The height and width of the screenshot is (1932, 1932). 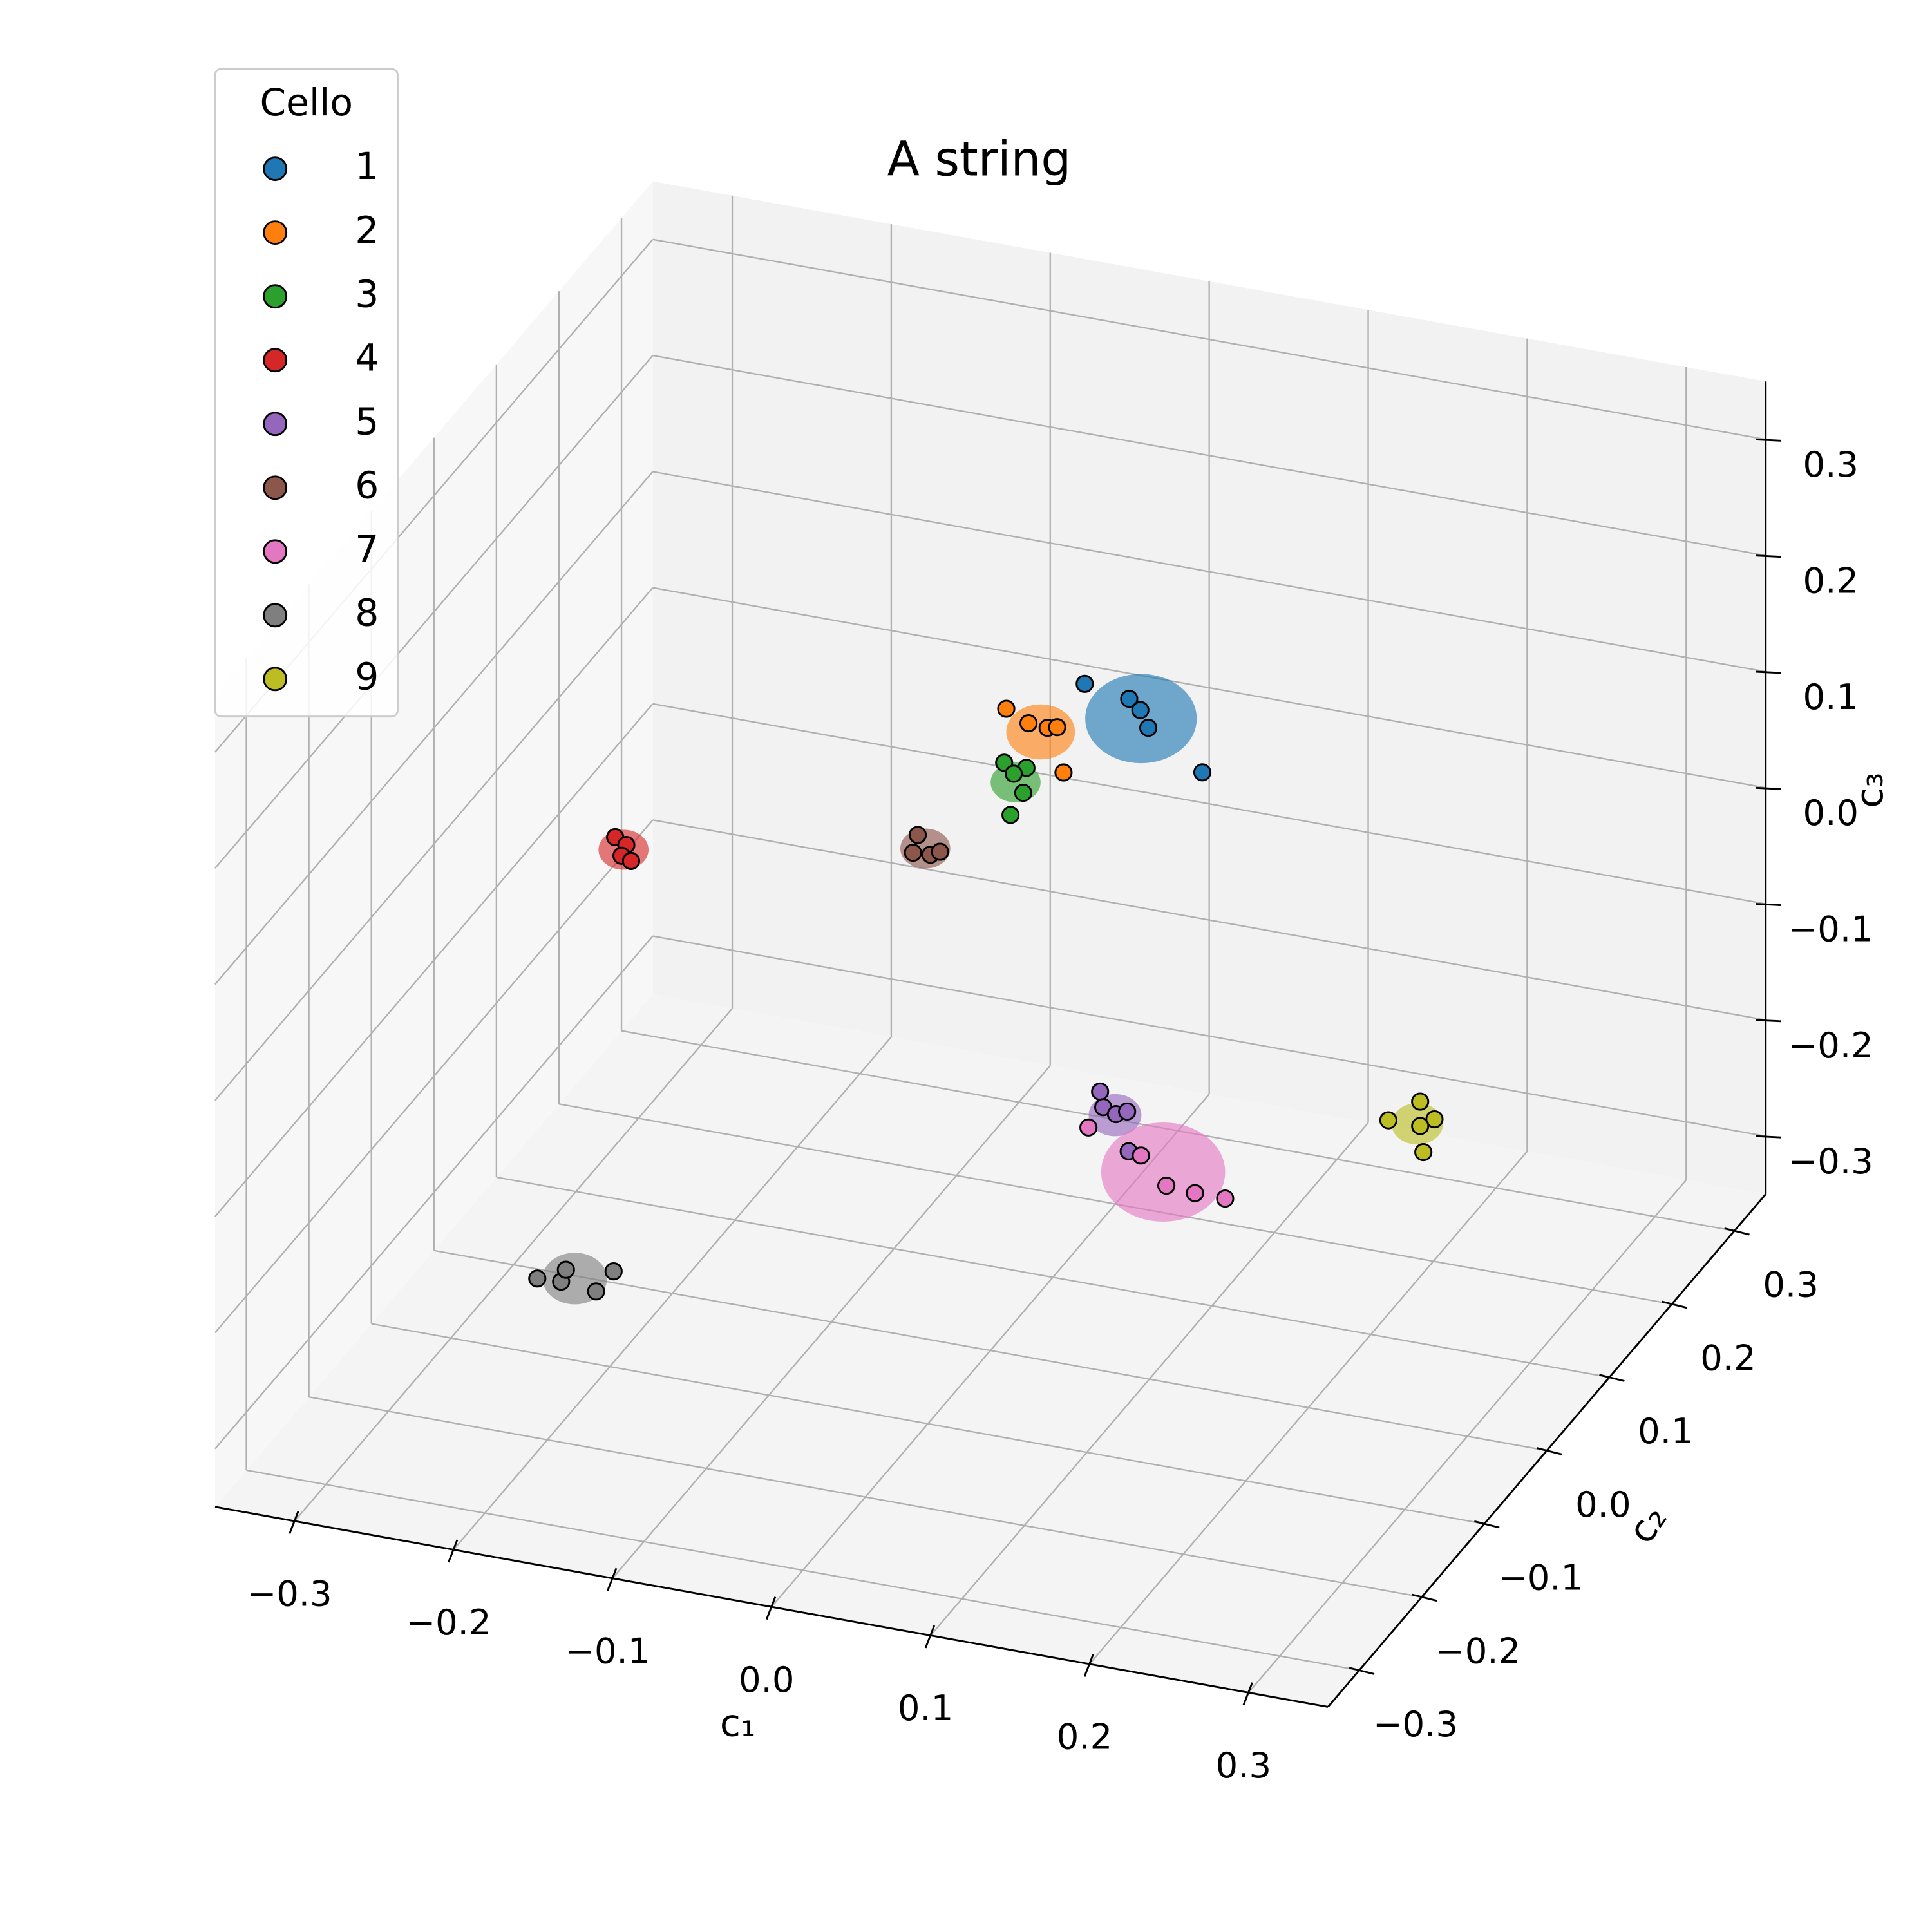 I want to click on x-tick-label: −0.3, so click(x=289, y=1595).